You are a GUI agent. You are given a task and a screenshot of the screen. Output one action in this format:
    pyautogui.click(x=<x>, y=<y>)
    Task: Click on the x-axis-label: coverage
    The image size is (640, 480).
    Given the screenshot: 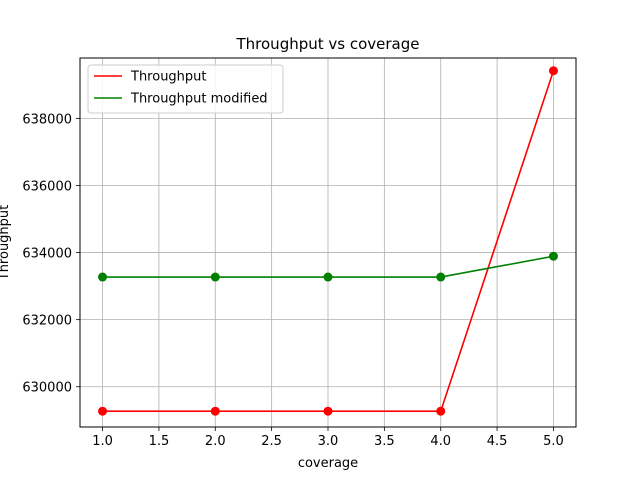 What is the action you would take?
    pyautogui.click(x=328, y=463)
    